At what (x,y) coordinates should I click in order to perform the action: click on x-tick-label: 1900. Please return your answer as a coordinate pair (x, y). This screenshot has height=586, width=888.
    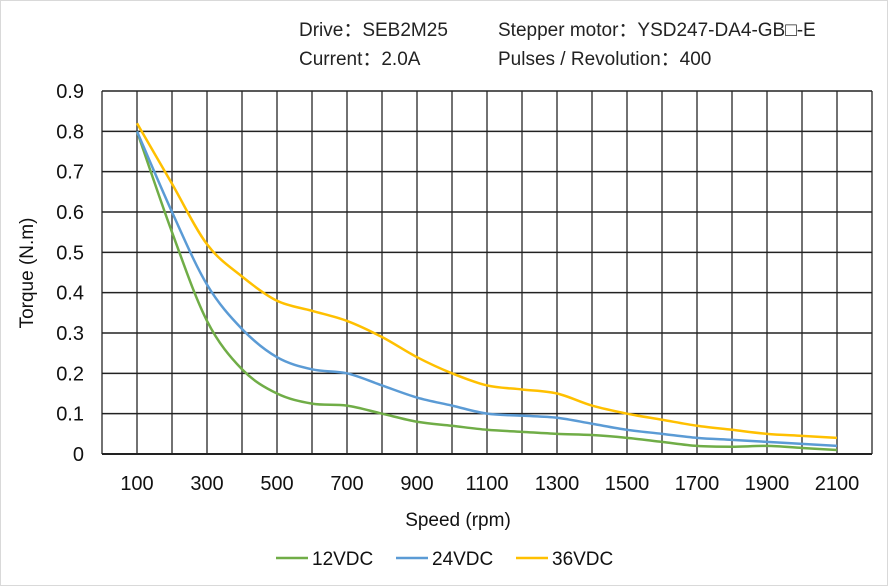
    Looking at the image, I should click on (767, 484).